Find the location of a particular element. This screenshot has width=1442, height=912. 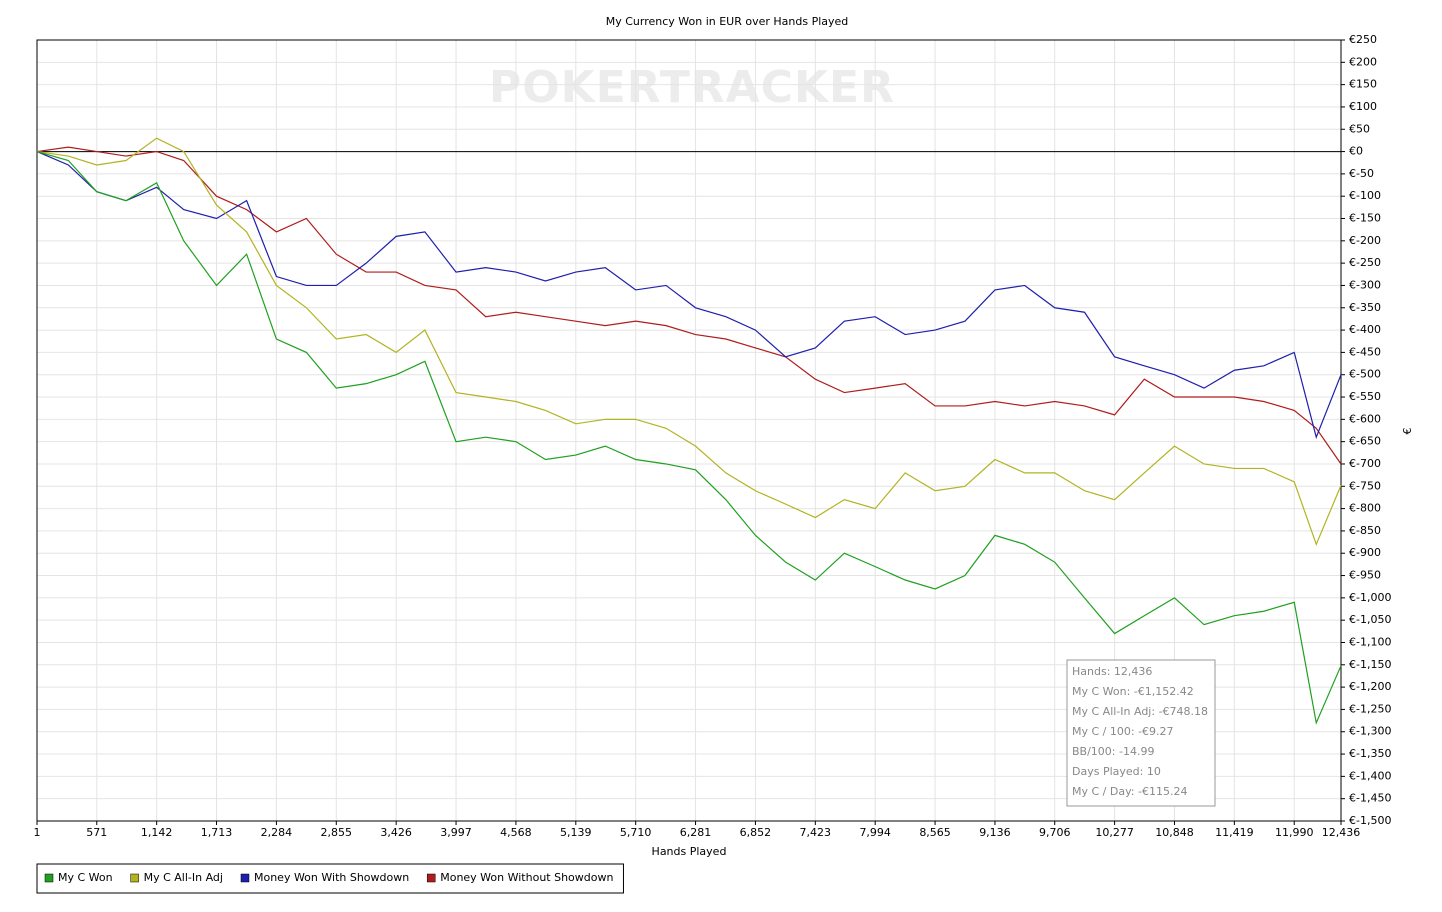

chart-title: My Currency Won in EUR over Hands Played is located at coordinates (727, 21).